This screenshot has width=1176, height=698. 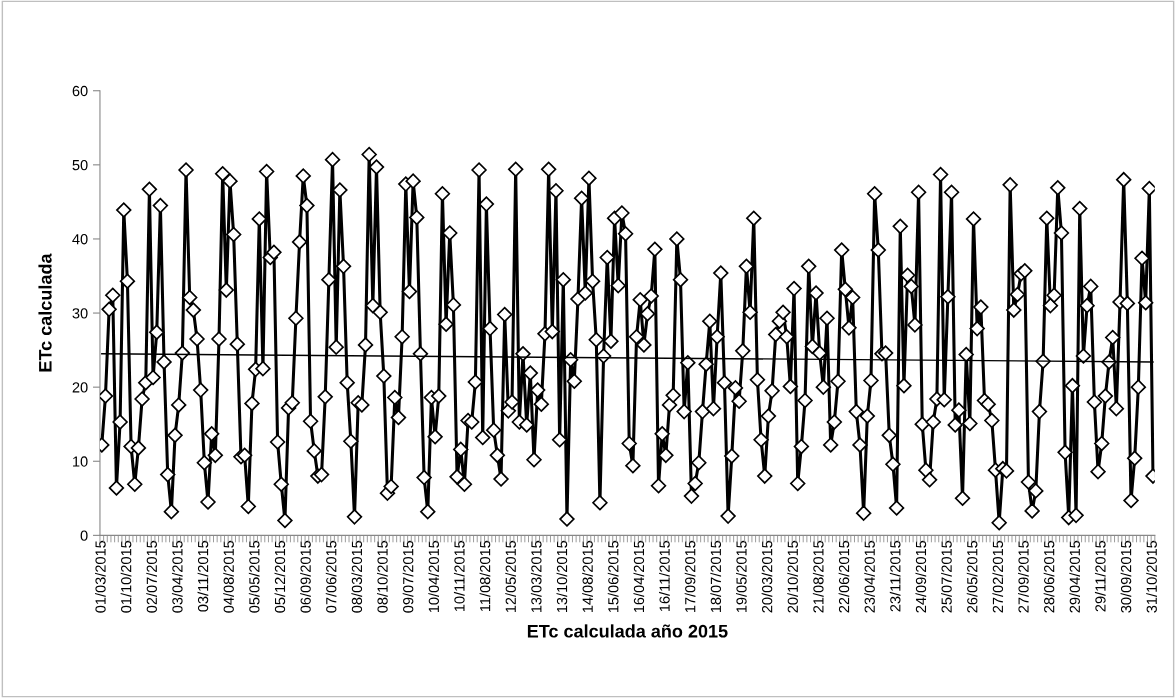 I want to click on x-tick-label: 30/09/2015, so click(x=1126, y=576).